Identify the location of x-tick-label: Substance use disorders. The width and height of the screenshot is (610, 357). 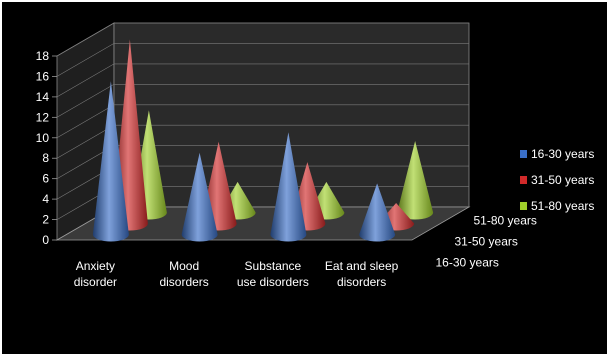
(273, 274).